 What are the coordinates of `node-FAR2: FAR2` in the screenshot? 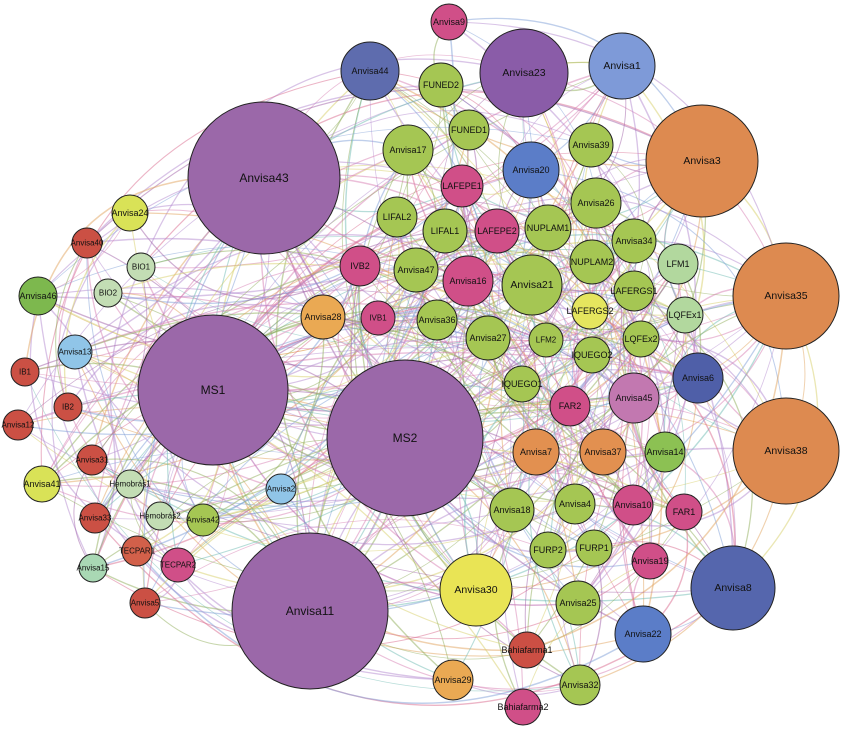 It's located at (570, 406).